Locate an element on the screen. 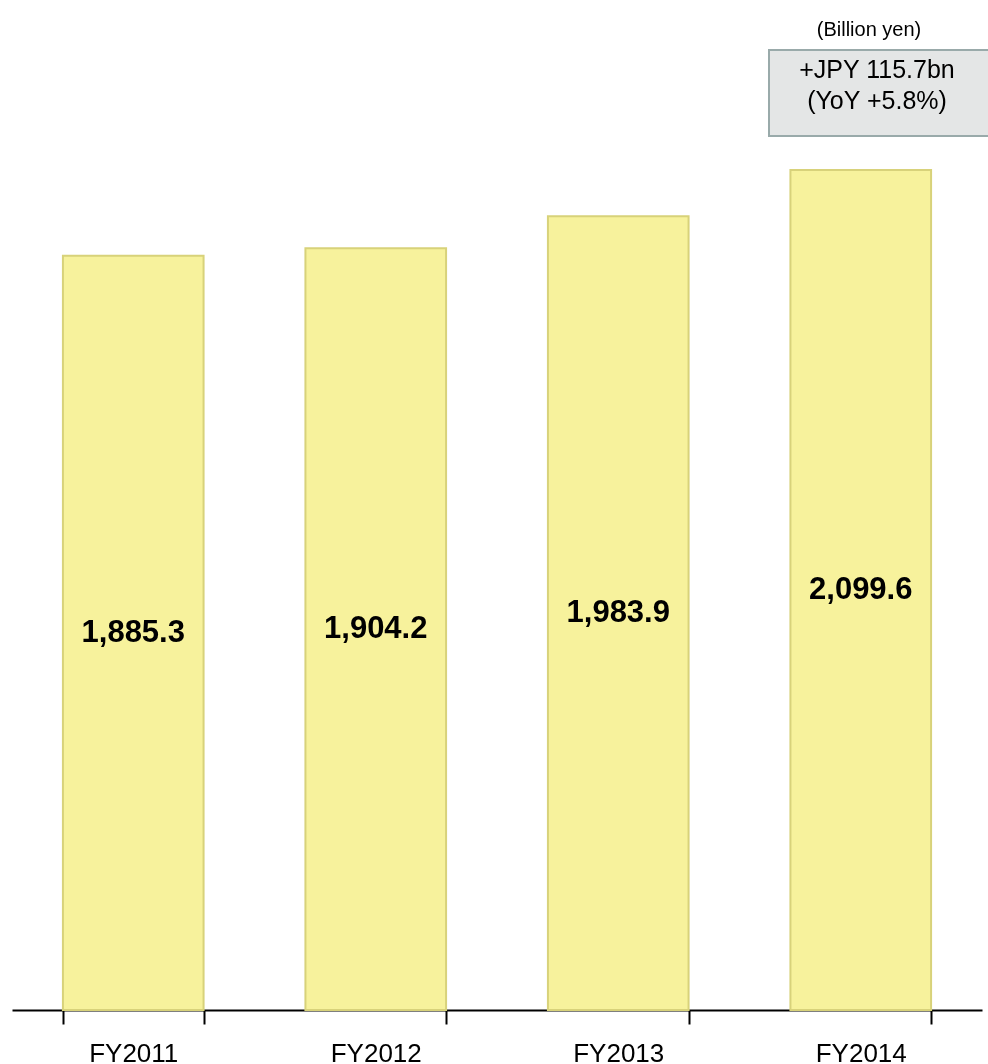 This screenshot has height=1064, width=988. data-label: 1,885.3 is located at coordinates (133, 631).